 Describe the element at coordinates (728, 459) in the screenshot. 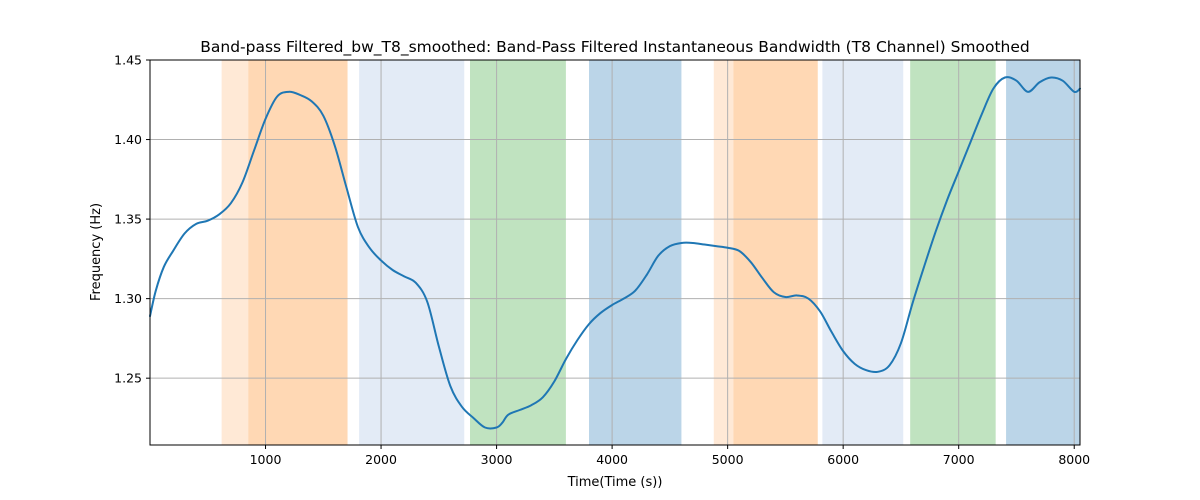

I see `x-tick-label: 5000` at that location.